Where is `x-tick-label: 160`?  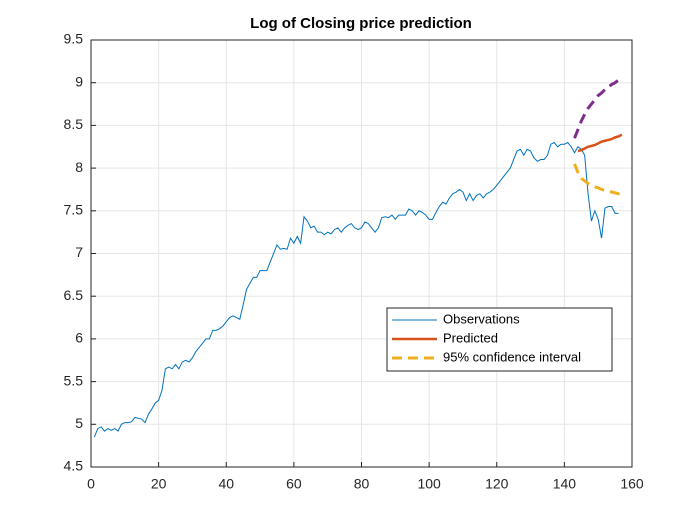
x-tick-label: 160 is located at coordinates (632, 484).